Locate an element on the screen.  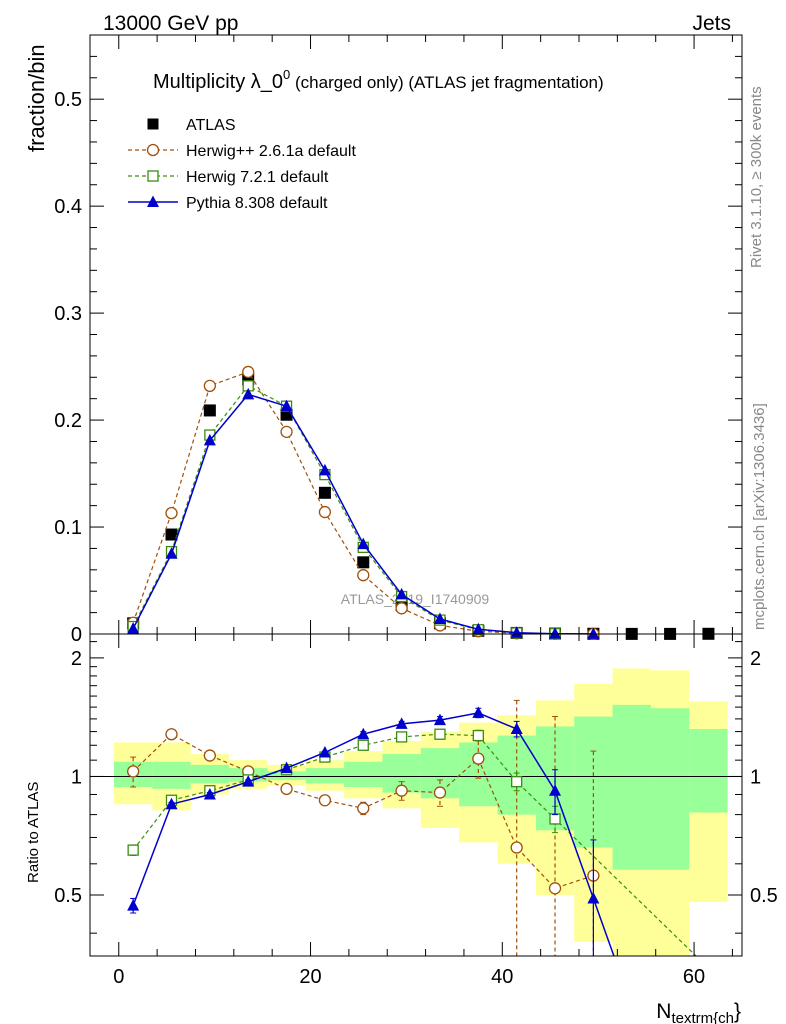
main-ytick-label: 0.4 is located at coordinates (68, 207).